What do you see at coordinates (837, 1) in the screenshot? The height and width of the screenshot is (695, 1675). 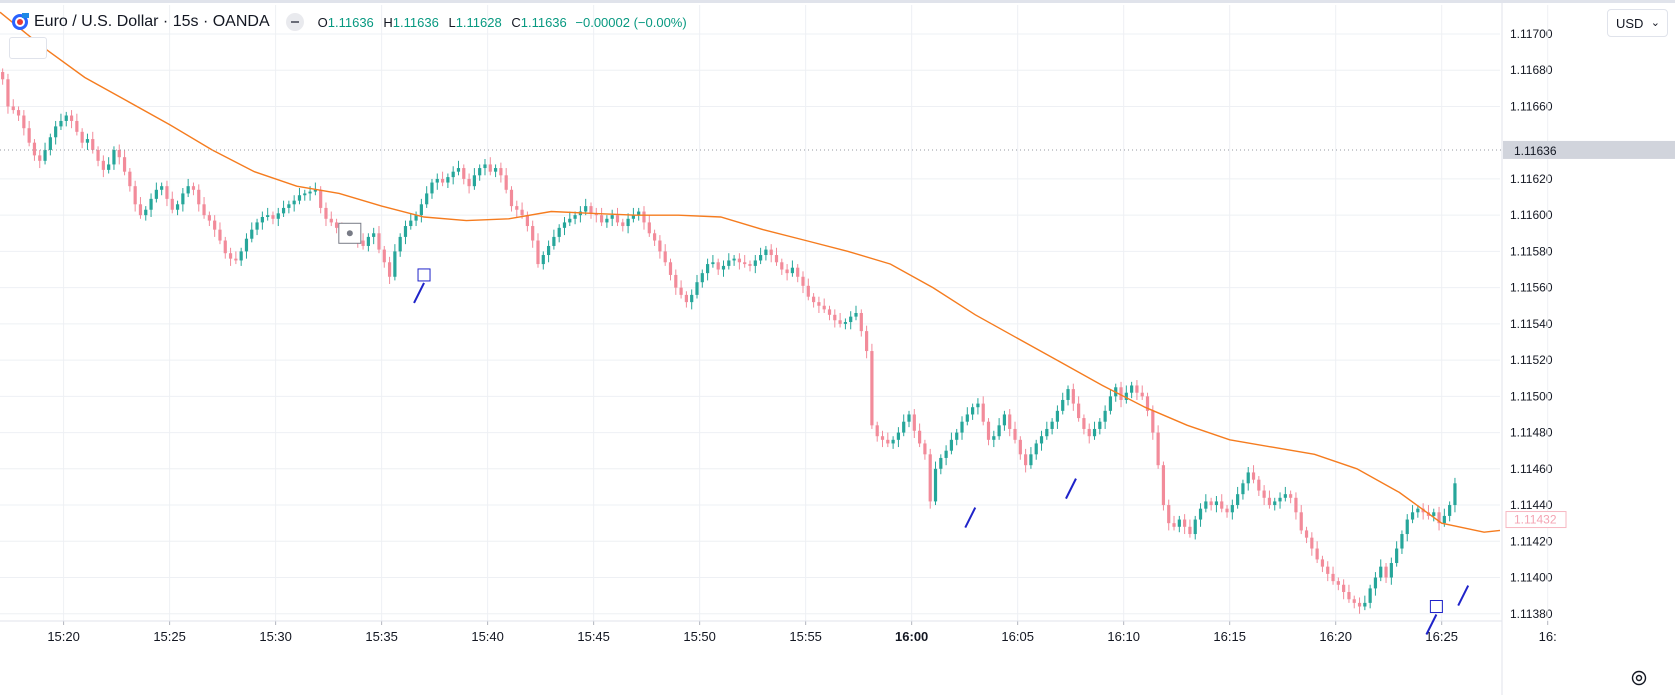 I see `top-border` at bounding box center [837, 1].